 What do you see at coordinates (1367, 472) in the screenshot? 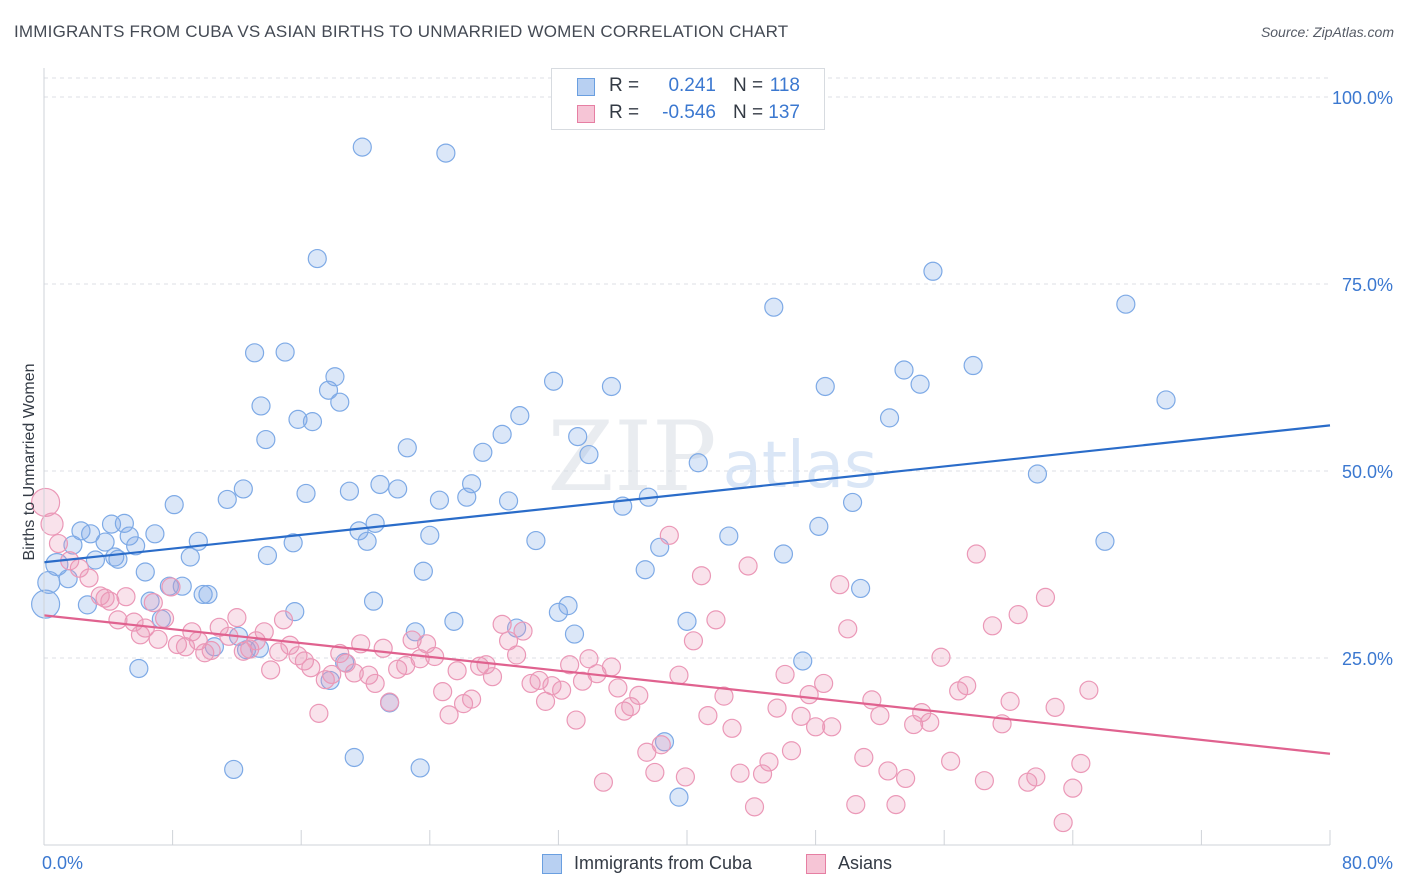
I see `y-tick-label: 50.0%` at bounding box center [1367, 472].